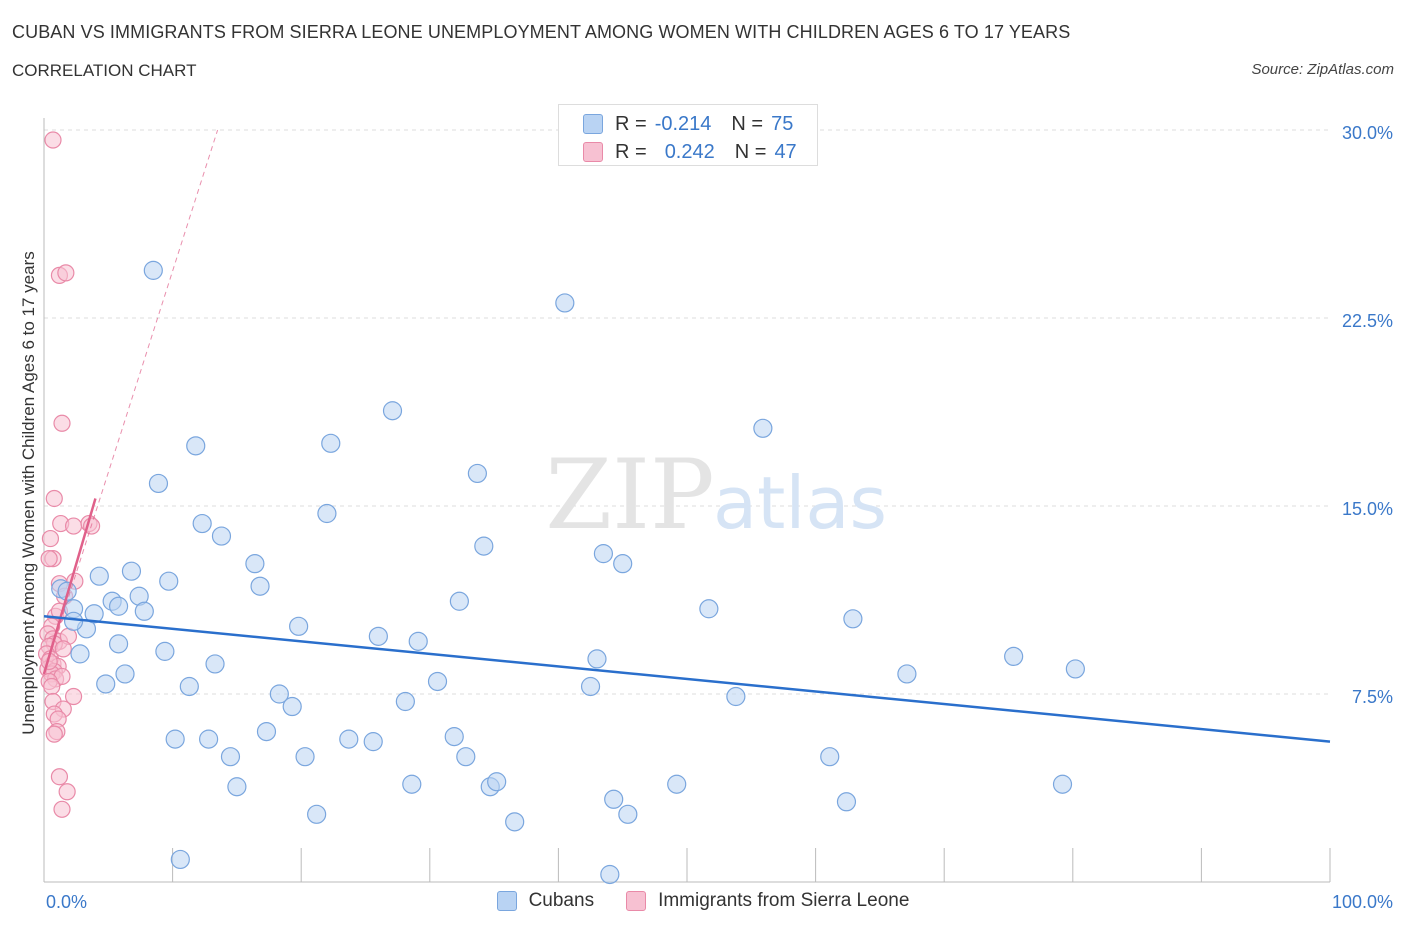 The image size is (1406, 930). I want to click on watermark-atlas: atlas, so click(800, 503).